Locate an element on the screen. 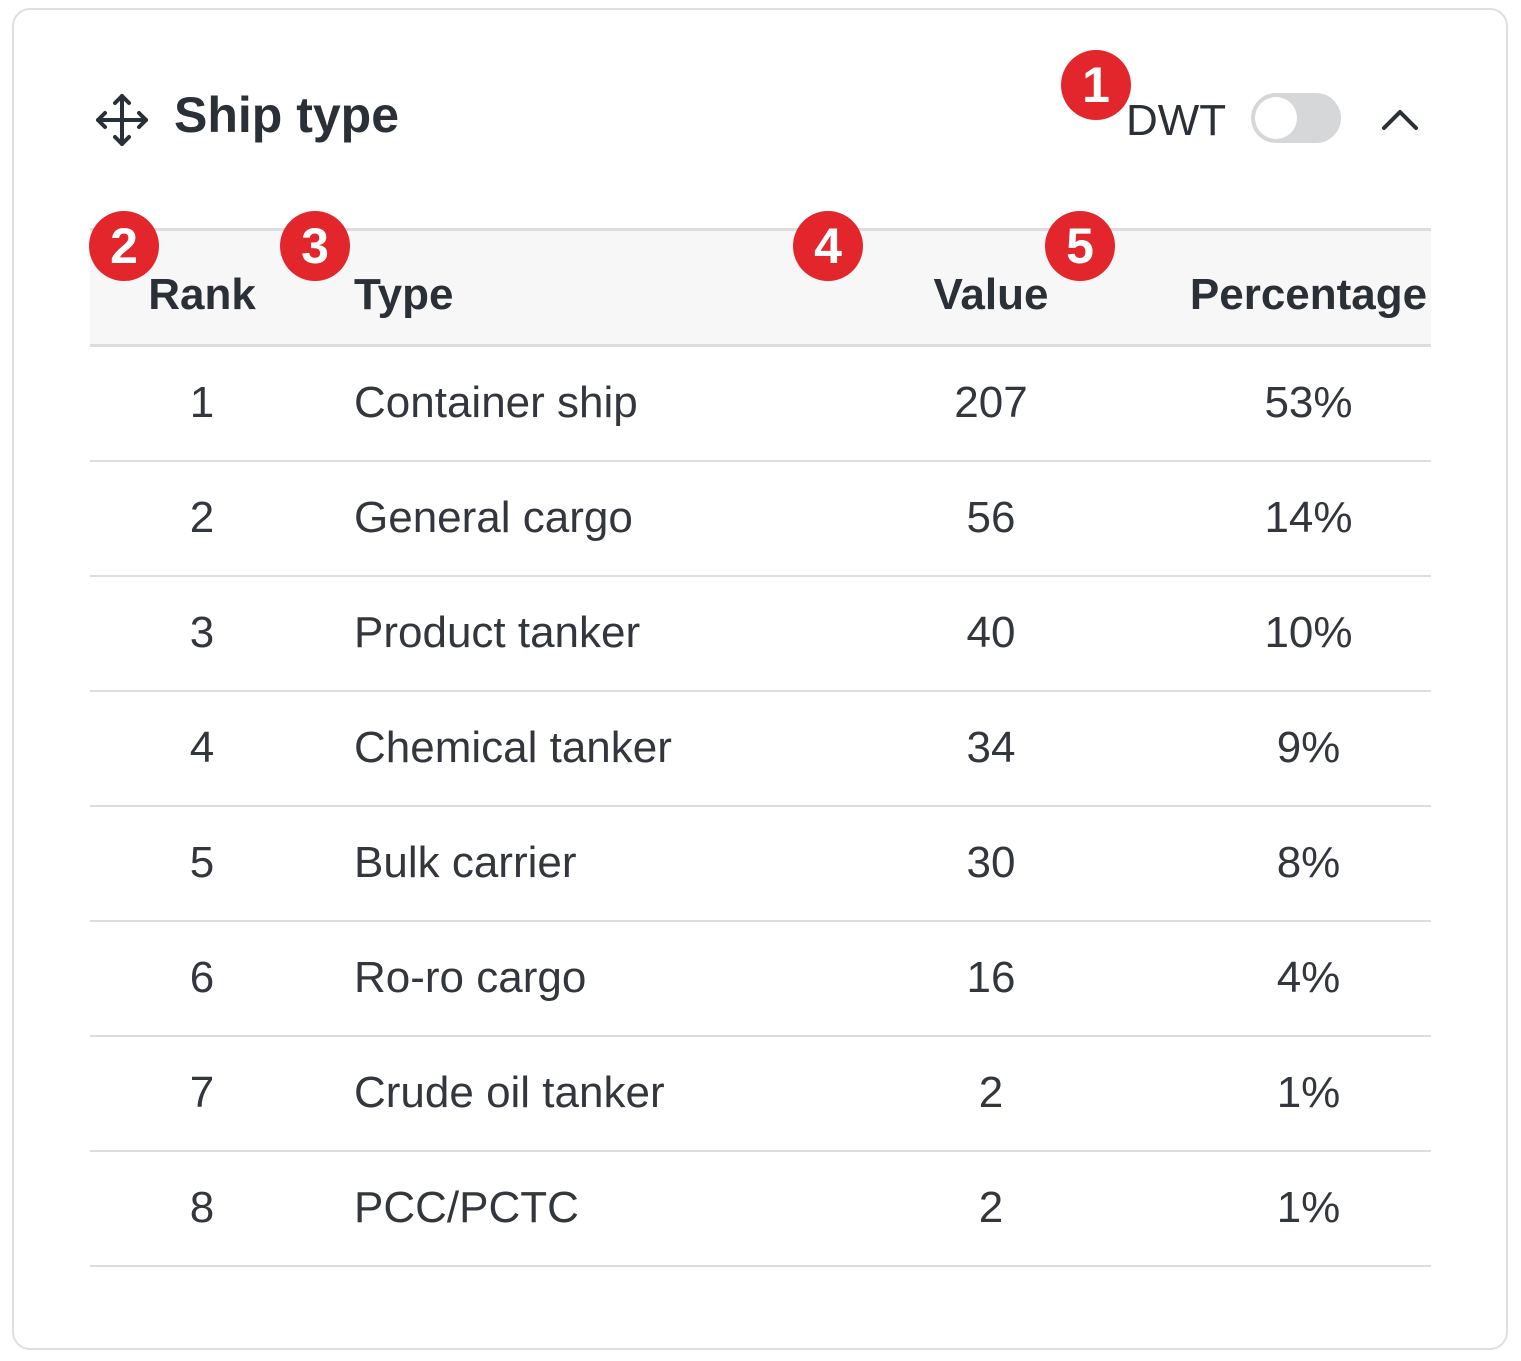 This screenshot has width=1521, height=1361. value-cell: 40 is located at coordinates (991, 632).